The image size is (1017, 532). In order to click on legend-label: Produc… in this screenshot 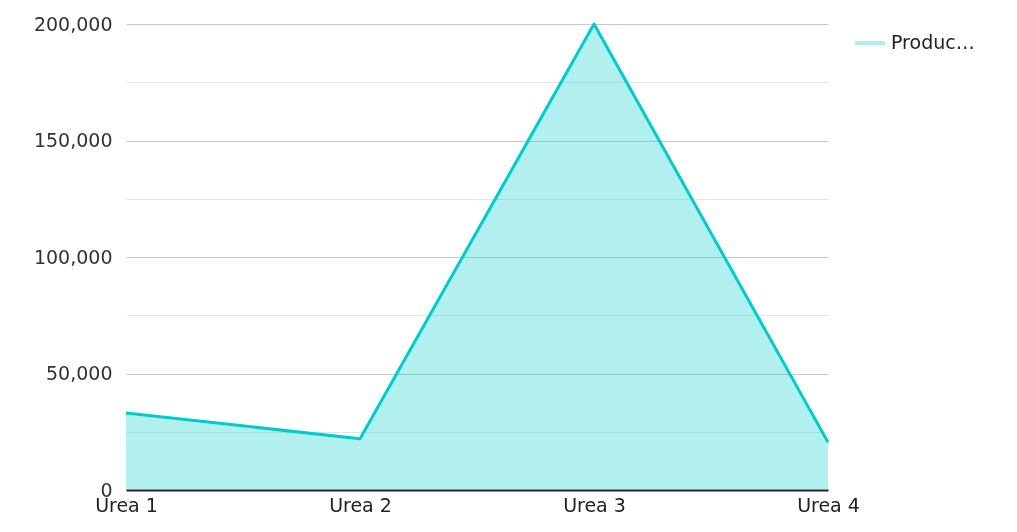, I will do `click(933, 42)`.